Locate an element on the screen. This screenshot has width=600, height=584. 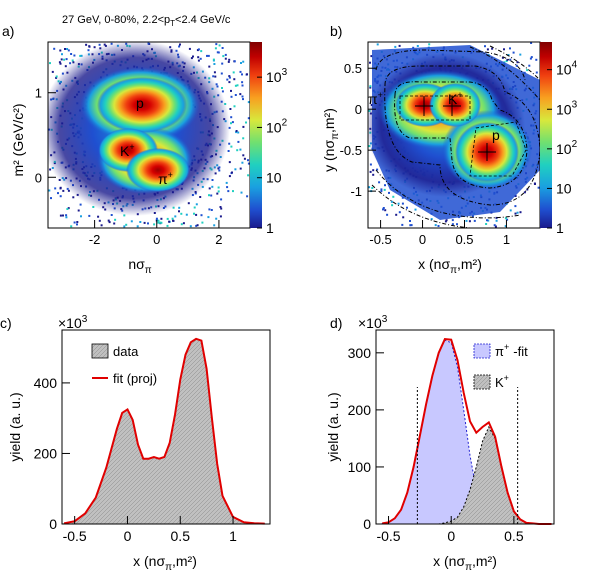
panel-d-plot: -0.5 0 0.5 0 100 200 300 is located at coordinates (450, 441).